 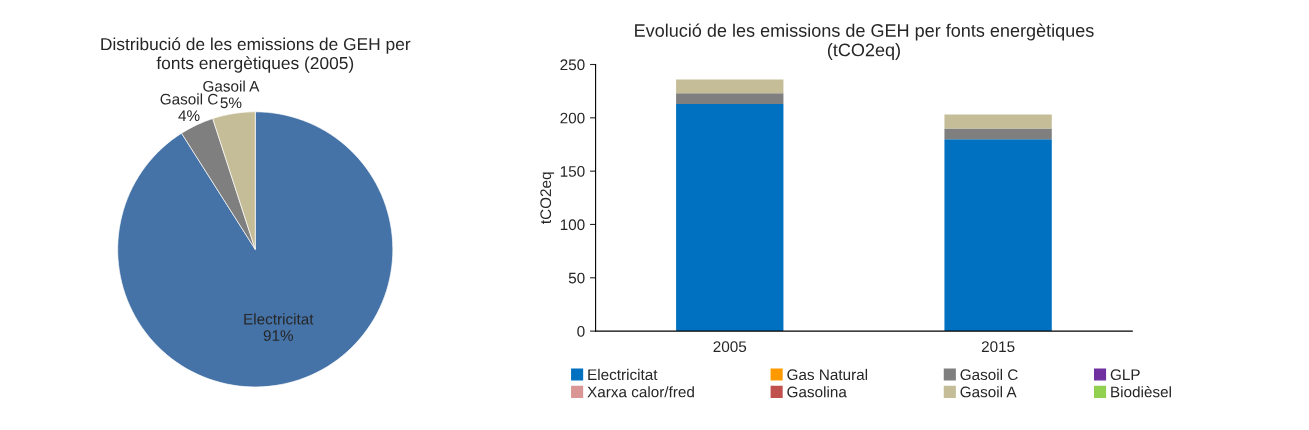 I want to click on legend-label: Gas Natural, so click(x=827, y=374).